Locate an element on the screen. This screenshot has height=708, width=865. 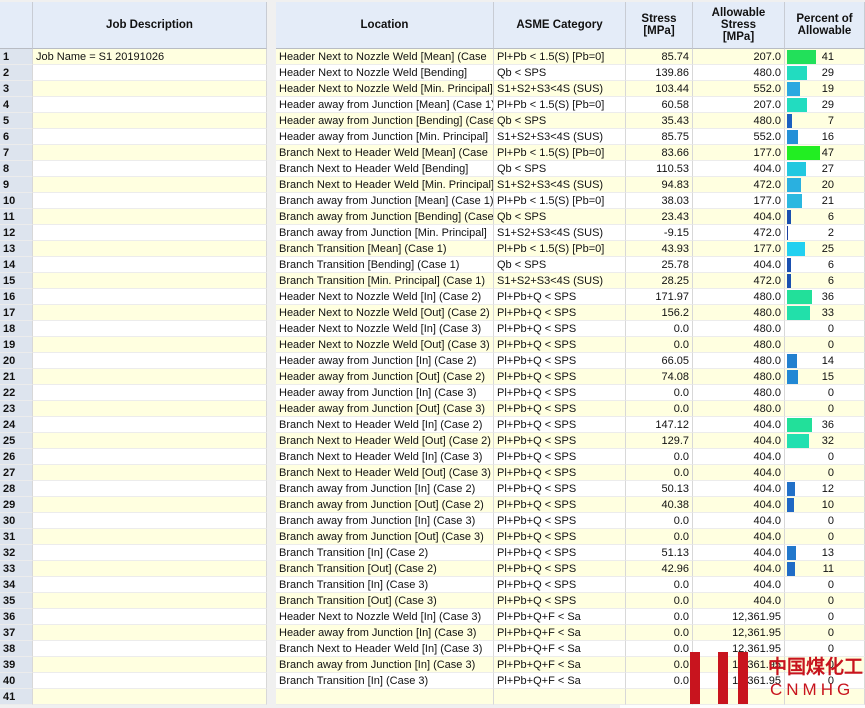
column-header: ASME Category is located at coordinates (560, 25).